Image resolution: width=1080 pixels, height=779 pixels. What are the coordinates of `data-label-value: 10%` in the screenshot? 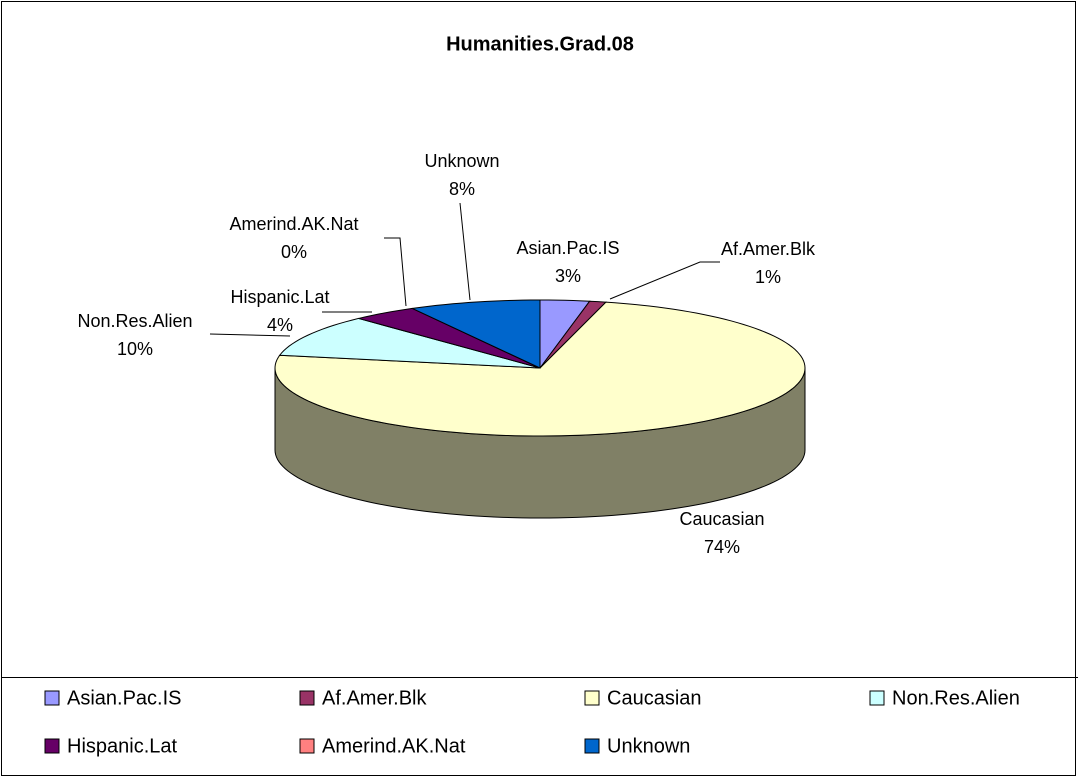 It's located at (135, 349).